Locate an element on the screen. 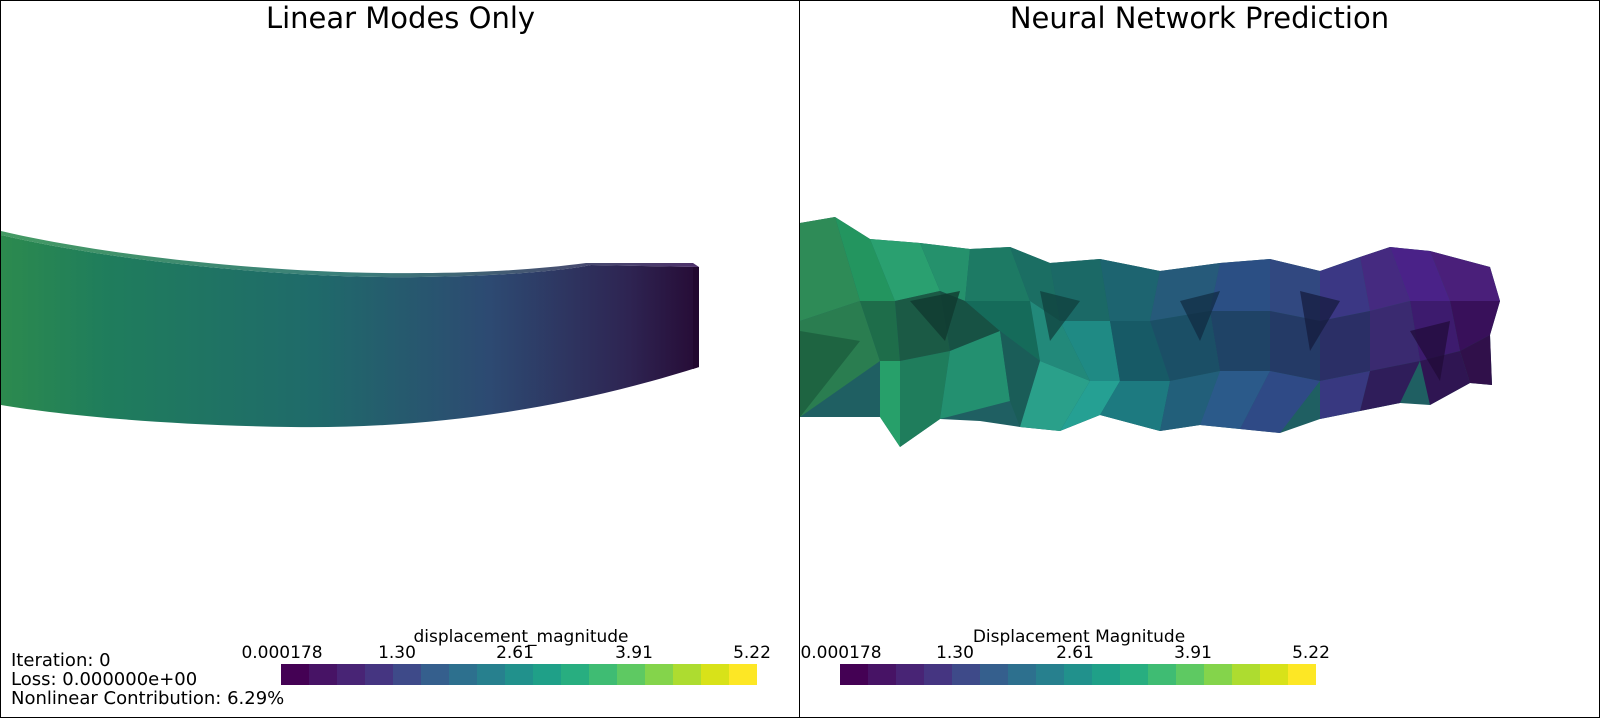 This screenshot has width=1600, height=720. left-colorbar-tick: 3.91 is located at coordinates (634, 653).